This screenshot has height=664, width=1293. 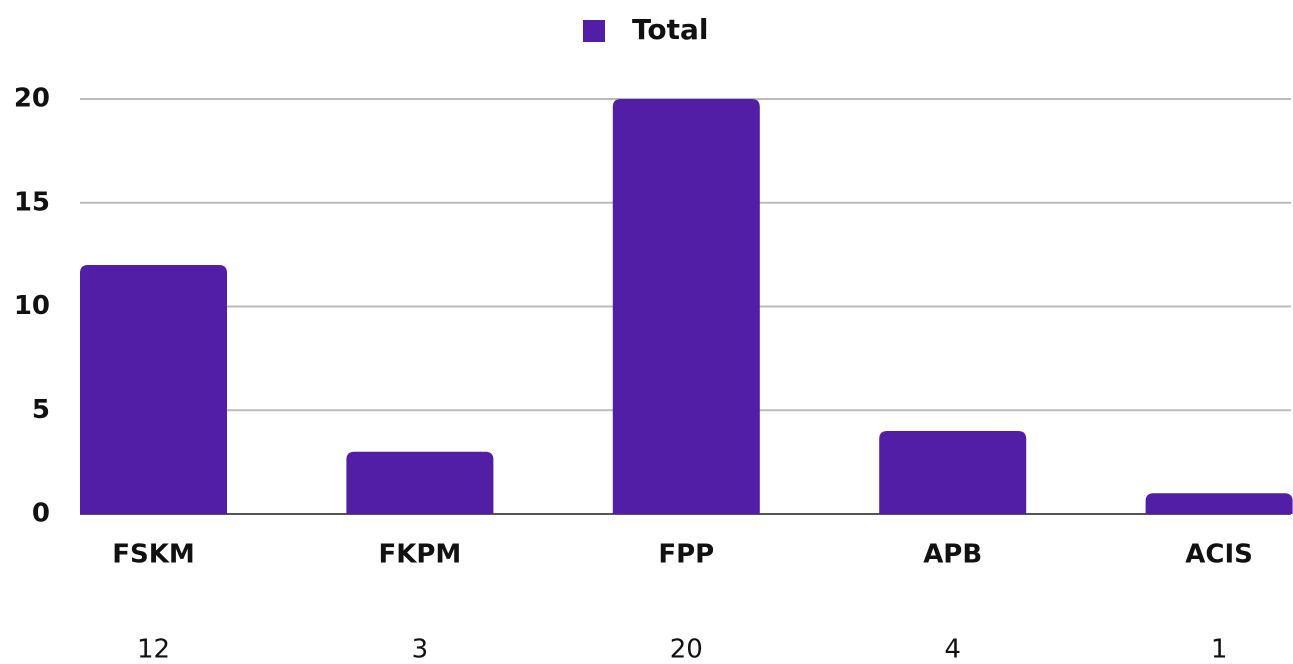 I want to click on x-tick-label: FSKM, so click(x=153, y=555).